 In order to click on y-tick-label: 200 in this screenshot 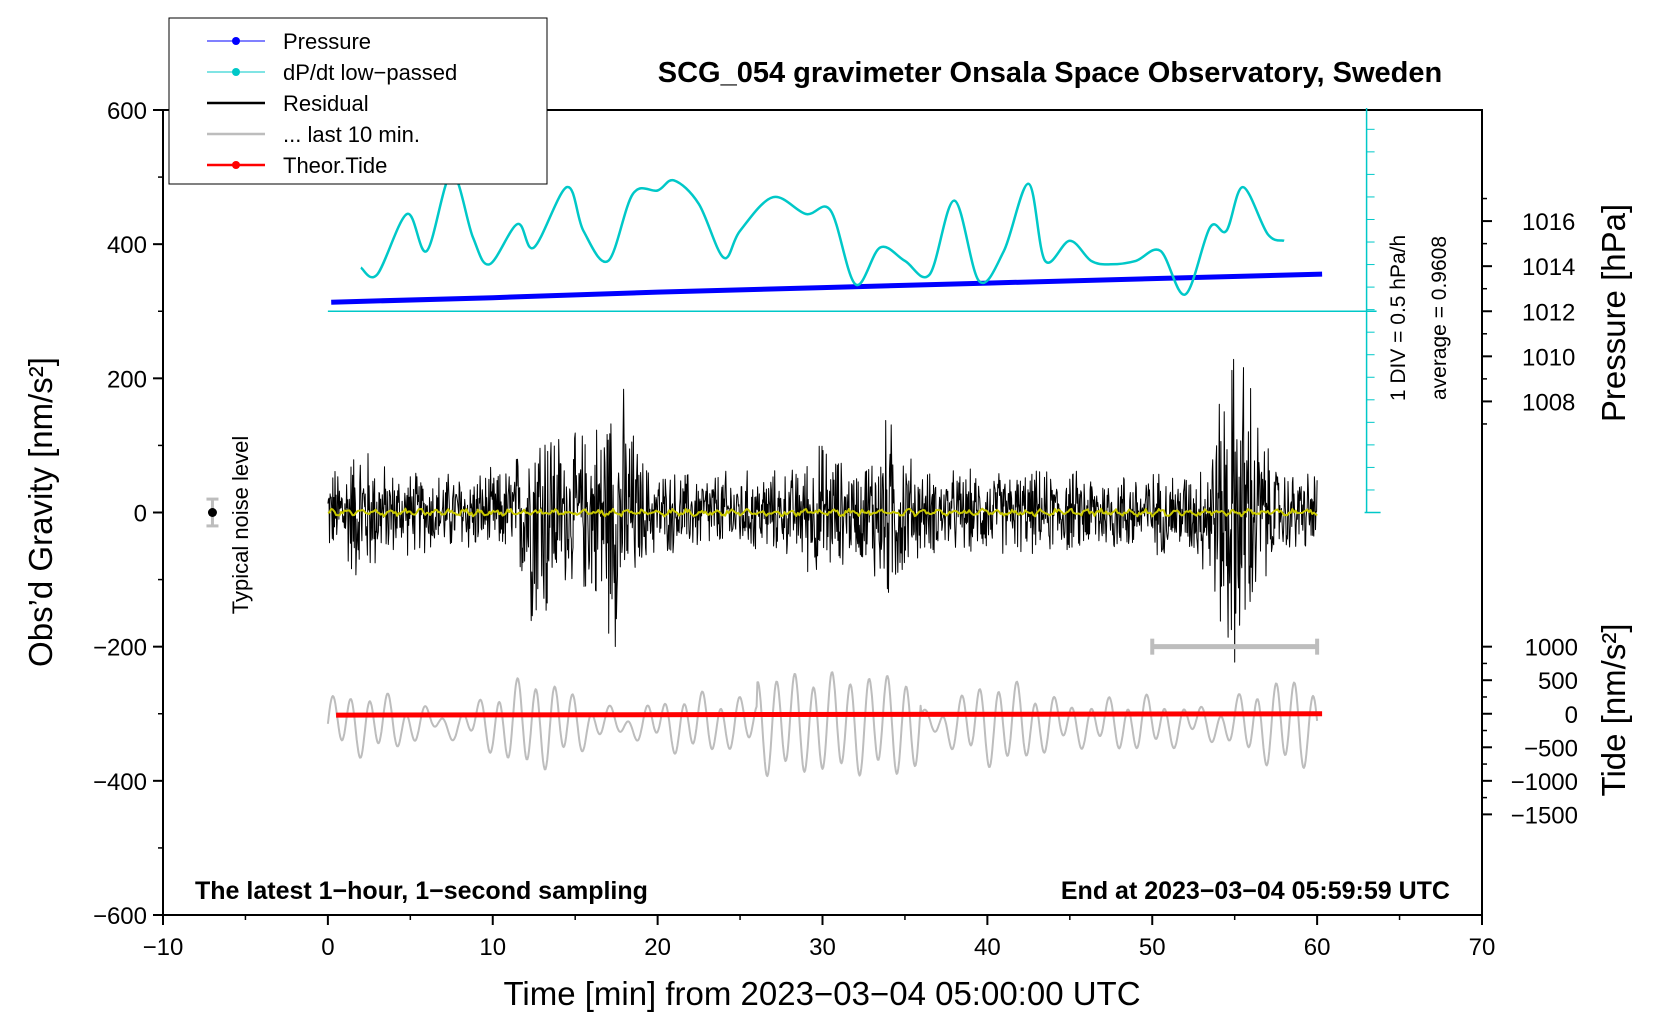, I will do `click(127, 379)`.